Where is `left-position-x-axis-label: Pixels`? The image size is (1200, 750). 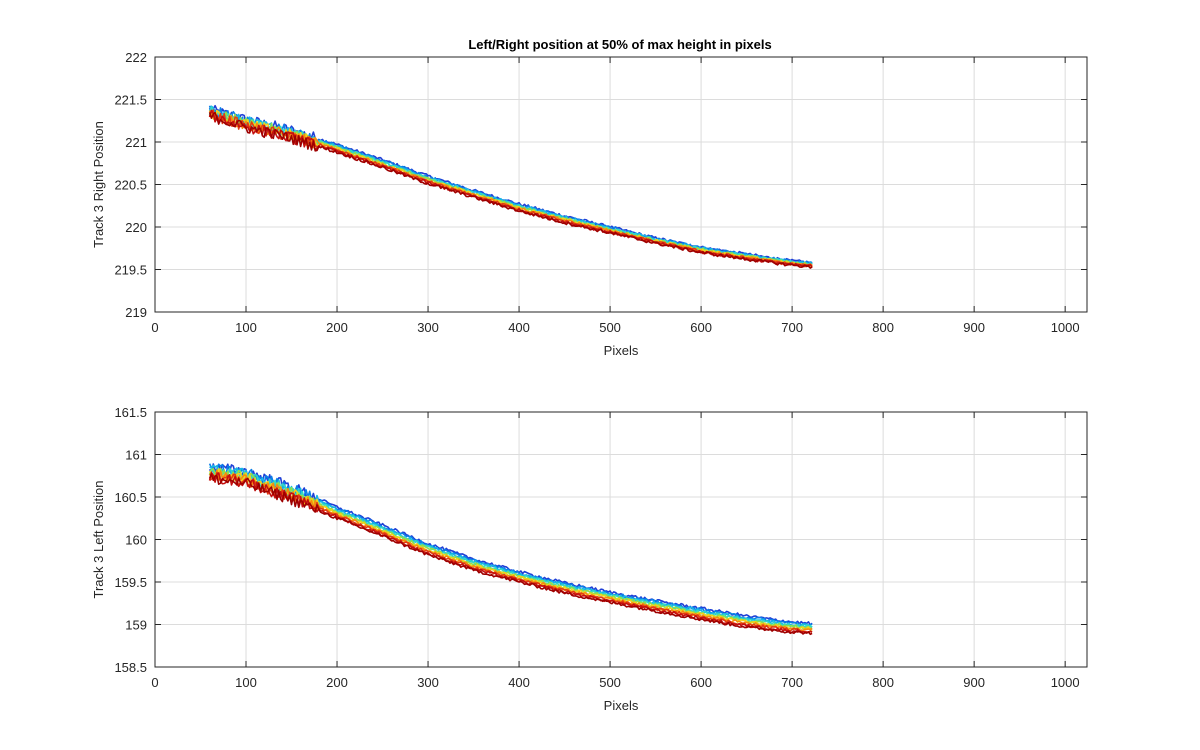 left-position-x-axis-label: Pixels is located at coordinates (621, 705).